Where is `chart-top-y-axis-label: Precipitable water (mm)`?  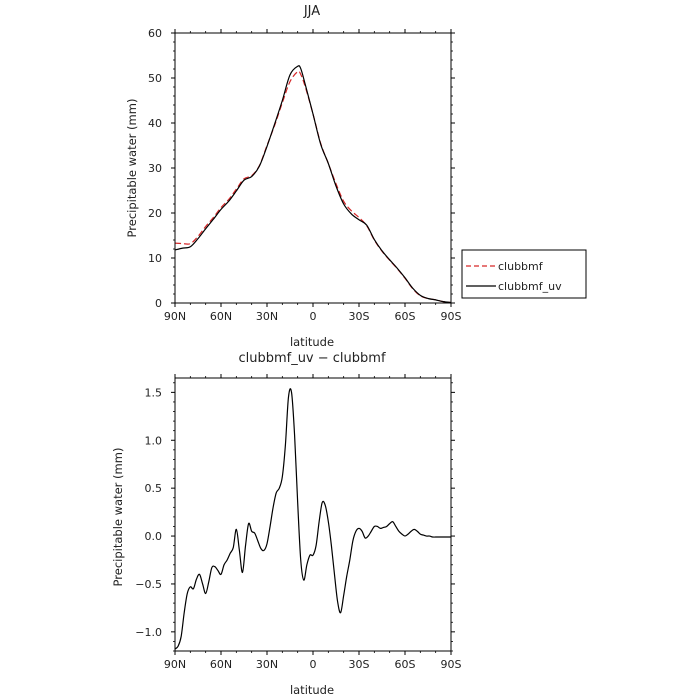 chart-top-y-axis-label: Precipitable water (mm) is located at coordinates (132, 168).